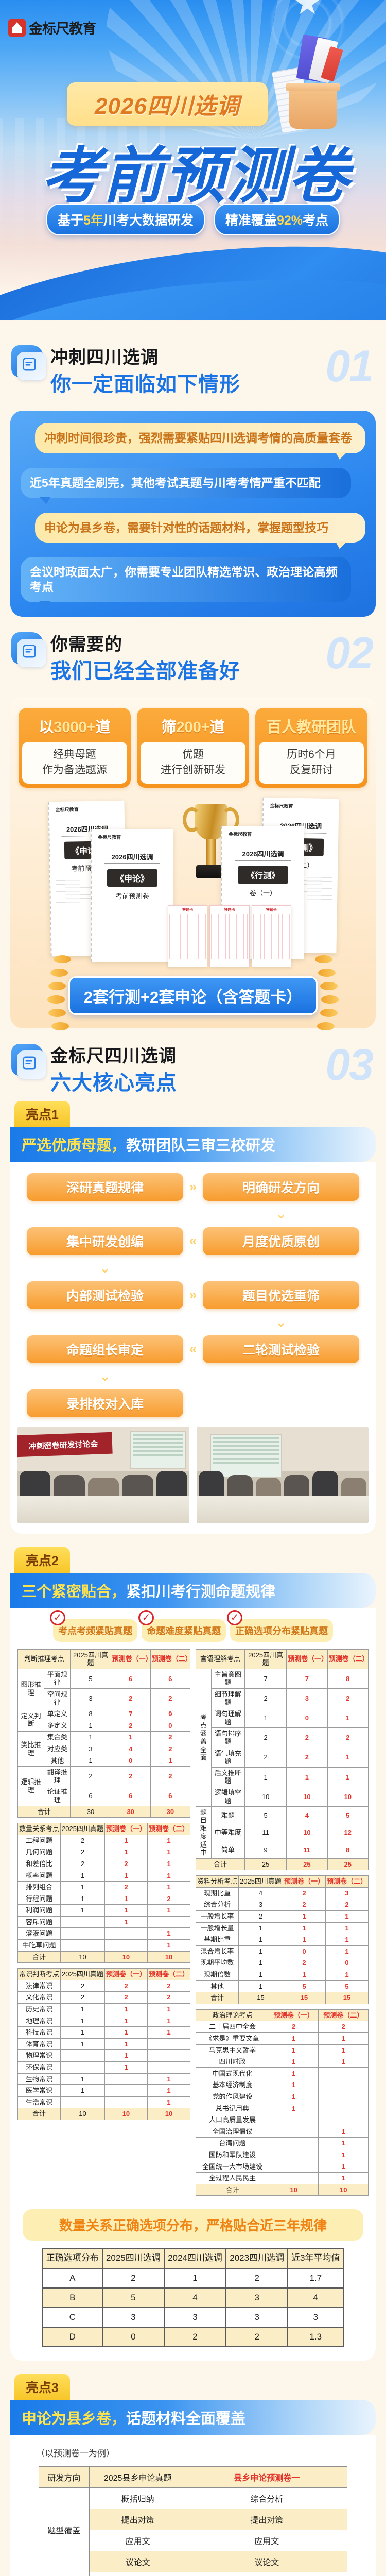  What do you see at coordinates (104, 1985) in the screenshot?
I see `table-row: 法律常识 2 2 2` at bounding box center [104, 1985].